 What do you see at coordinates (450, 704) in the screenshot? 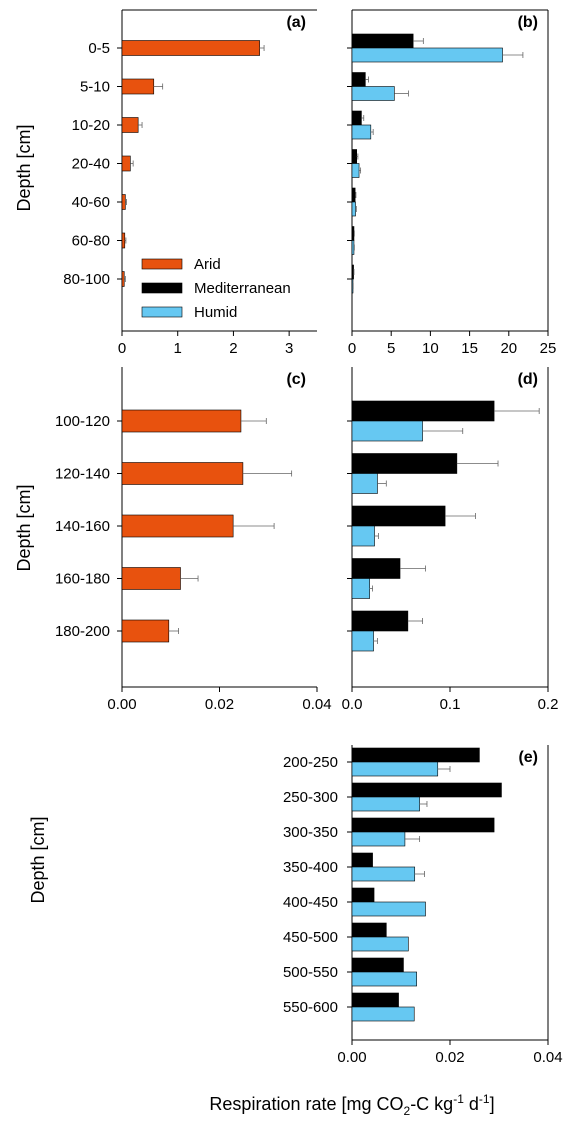
I see `x-tick-label: 0.1` at bounding box center [450, 704].